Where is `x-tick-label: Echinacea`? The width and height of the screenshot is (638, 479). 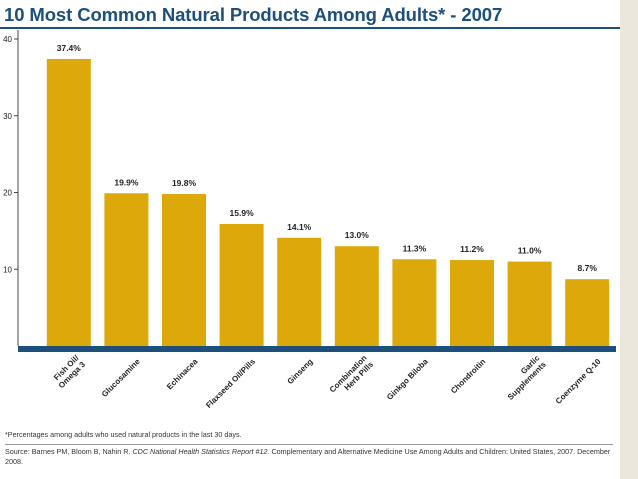 x-tick-label: Echinacea is located at coordinates (182, 374).